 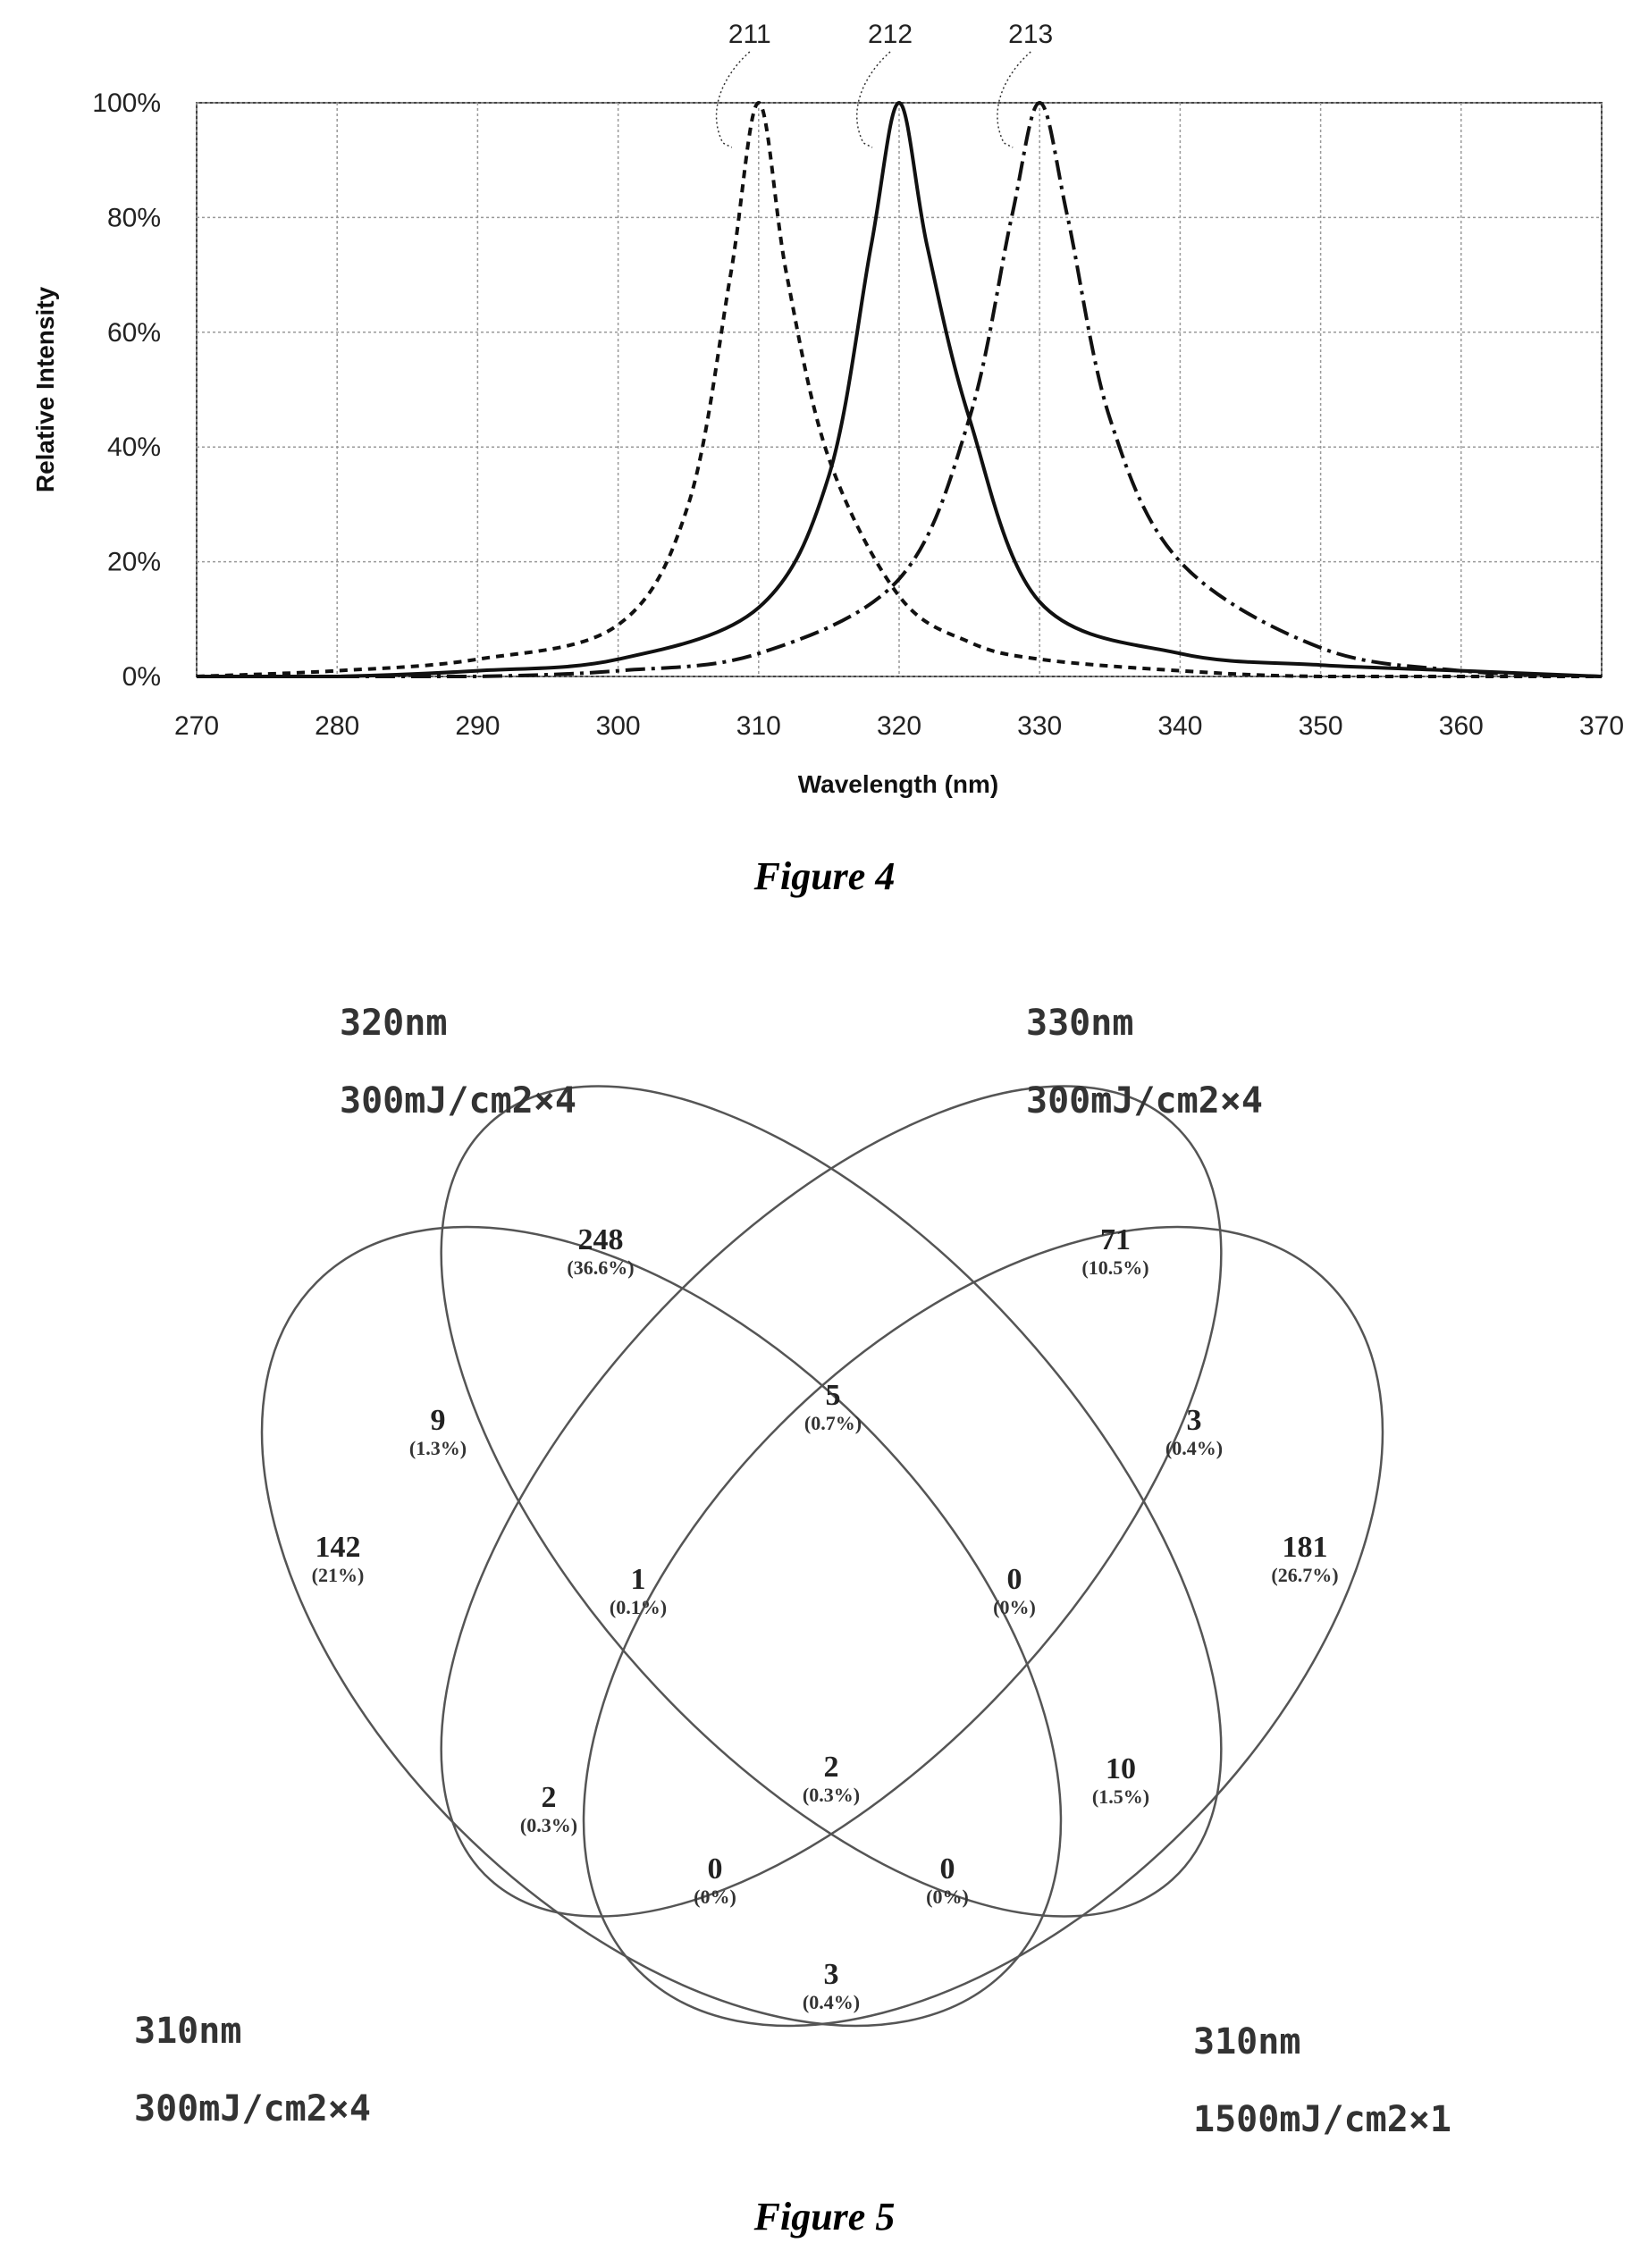 I want to click on venn-region-count: 181, so click(x=1305, y=1547).